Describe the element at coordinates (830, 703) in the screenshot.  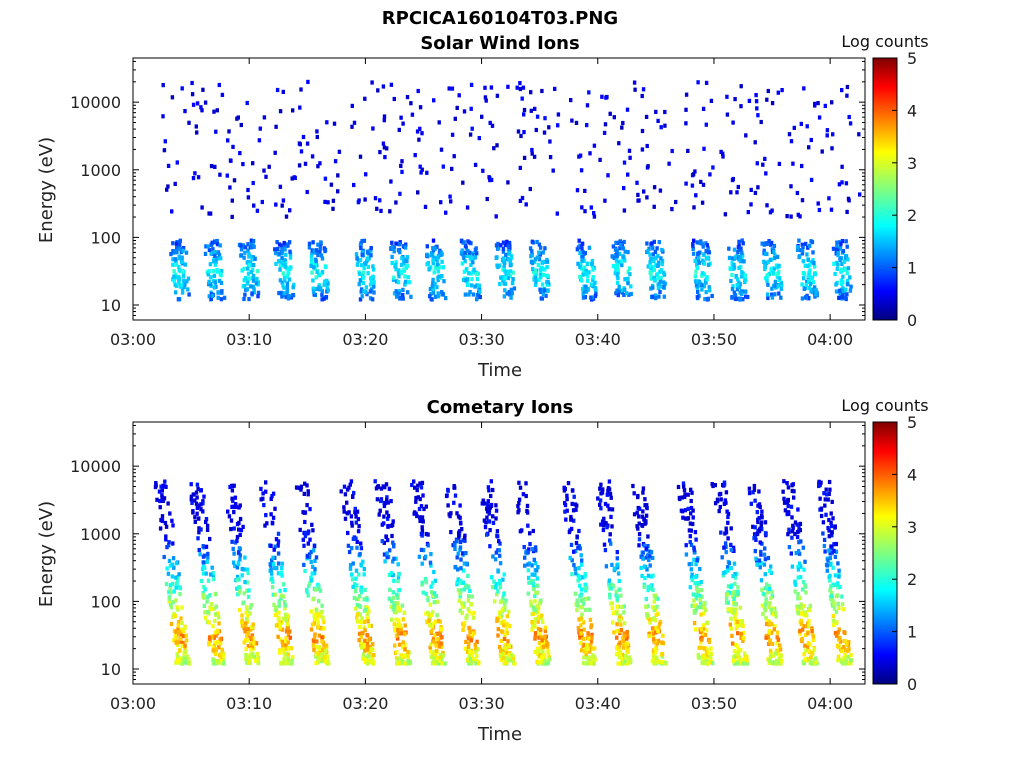
I see `x-tick-label: 04:00` at that location.